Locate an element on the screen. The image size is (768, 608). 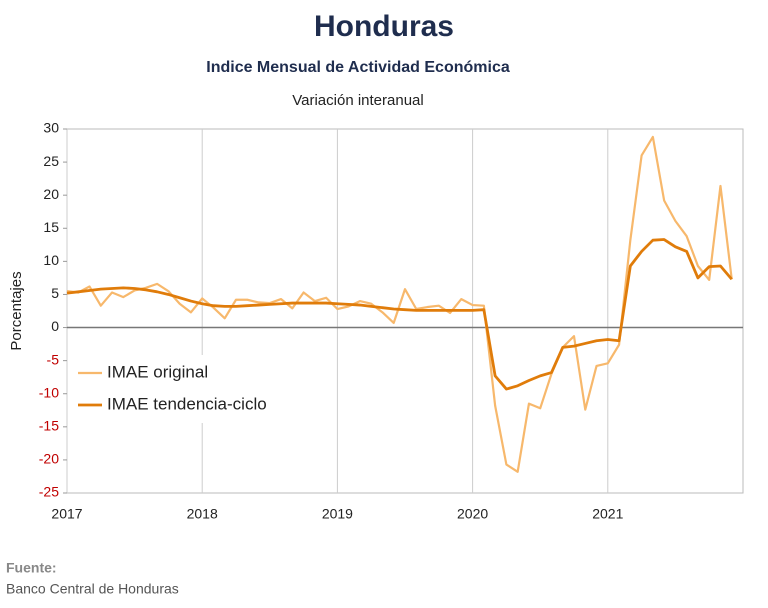
y-tick-label: -10 is located at coordinates (49, 392).